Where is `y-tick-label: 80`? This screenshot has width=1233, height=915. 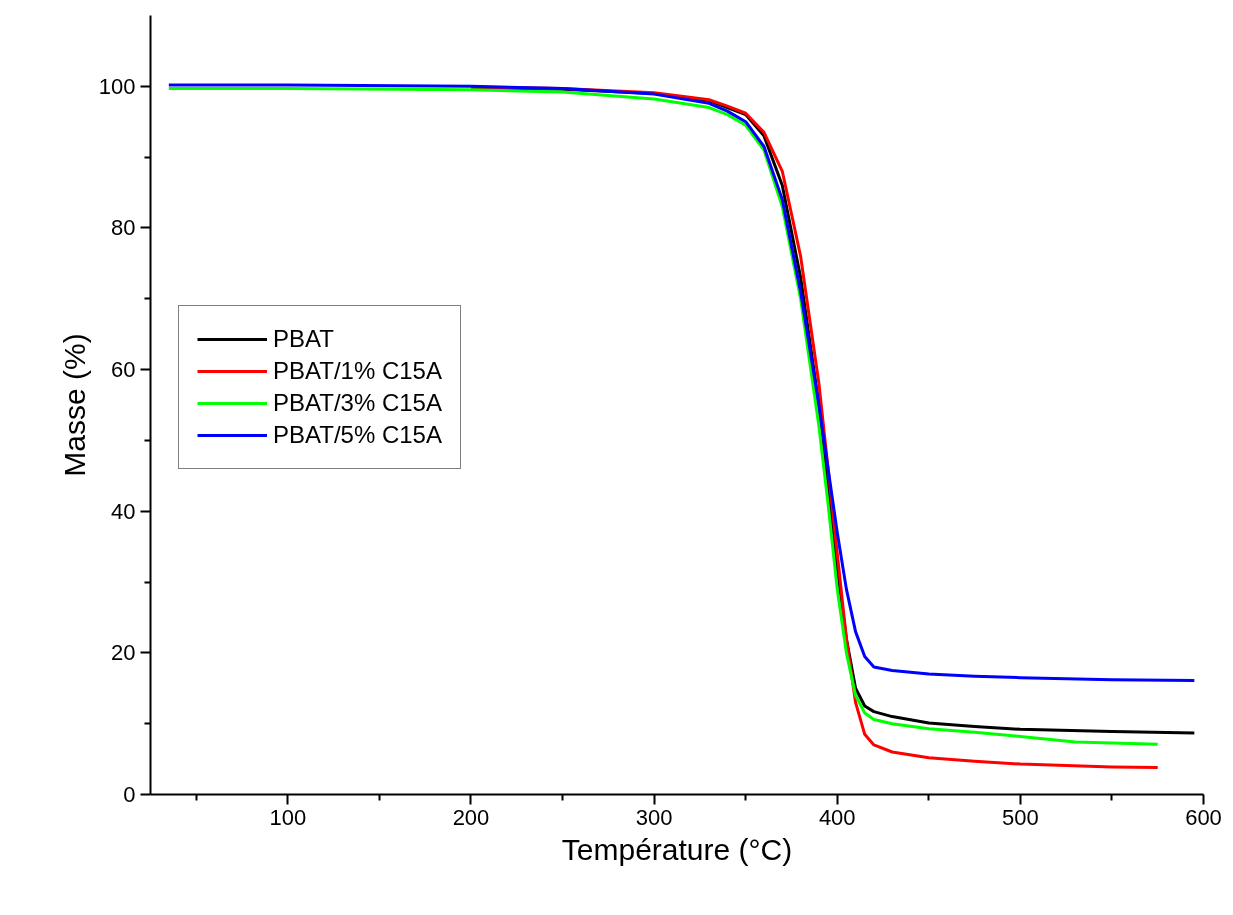 y-tick-label: 80 is located at coordinates (123, 228).